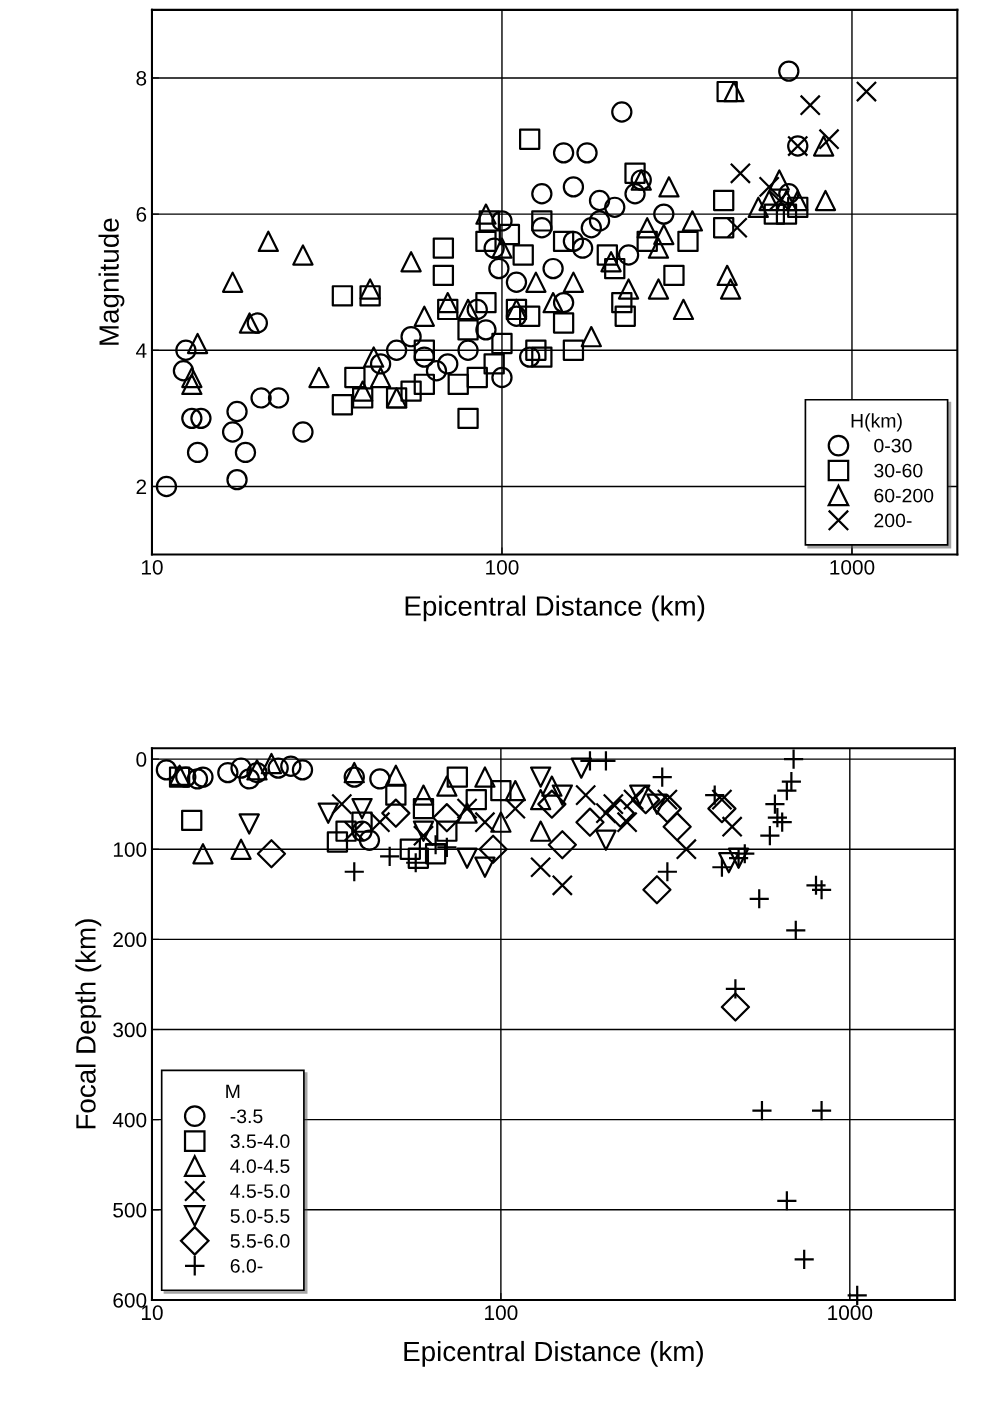 This screenshot has width=990, height=1411. What do you see at coordinates (130, 1030) in the screenshot?
I see `y-tick-label: 300` at bounding box center [130, 1030].